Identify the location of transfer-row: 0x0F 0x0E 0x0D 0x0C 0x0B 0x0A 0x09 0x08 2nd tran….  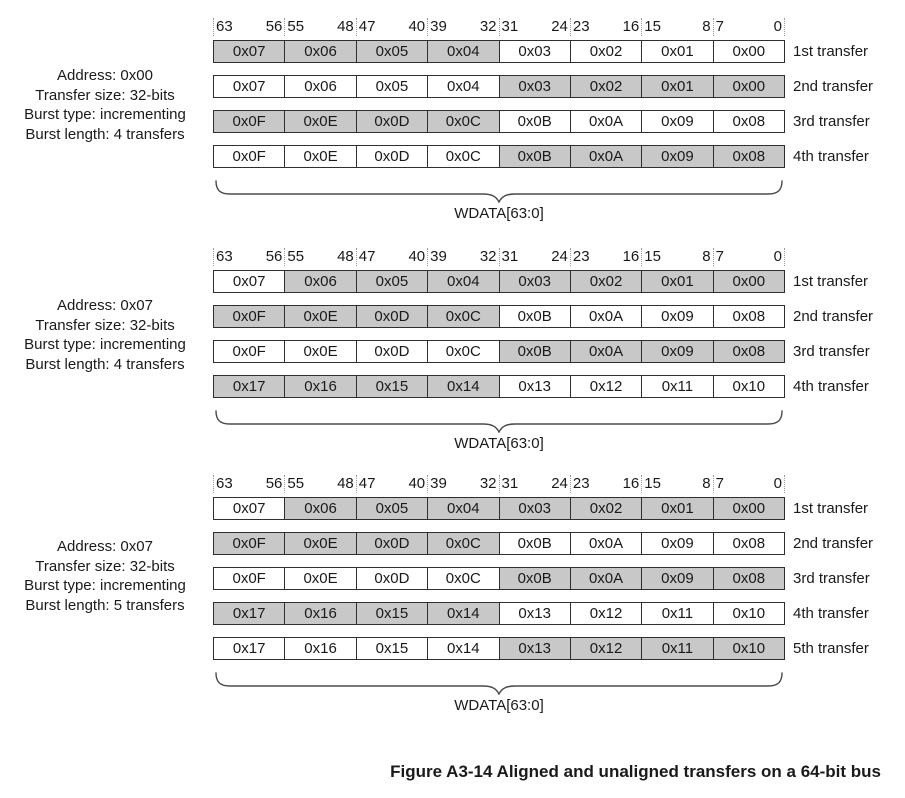
(543, 543).